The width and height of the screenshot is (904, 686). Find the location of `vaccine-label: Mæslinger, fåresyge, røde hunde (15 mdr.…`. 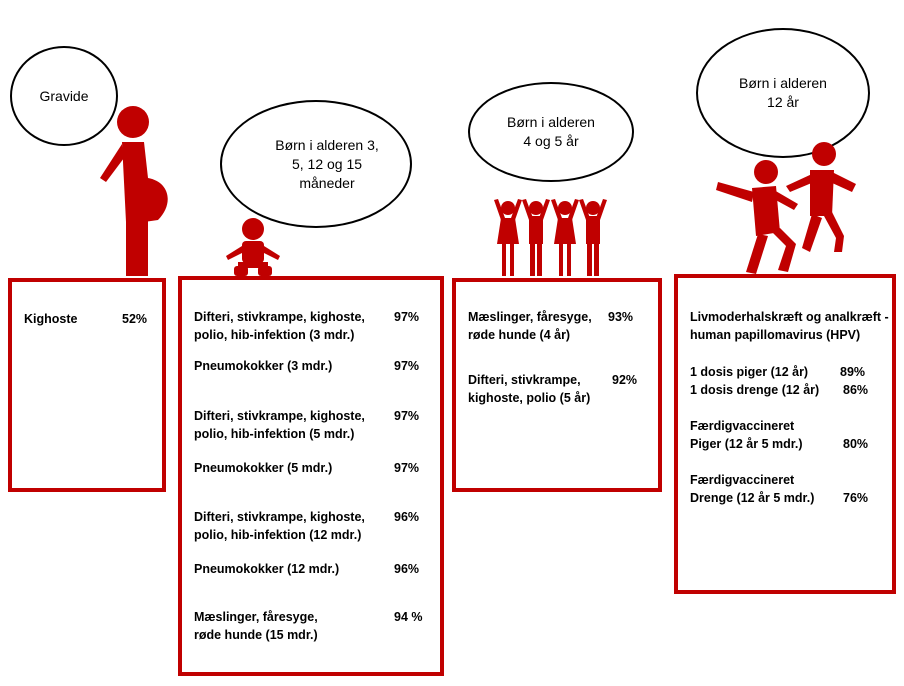

vaccine-label: Mæslinger, fåresyge, røde hunde (15 mdr.… is located at coordinates (256, 626).